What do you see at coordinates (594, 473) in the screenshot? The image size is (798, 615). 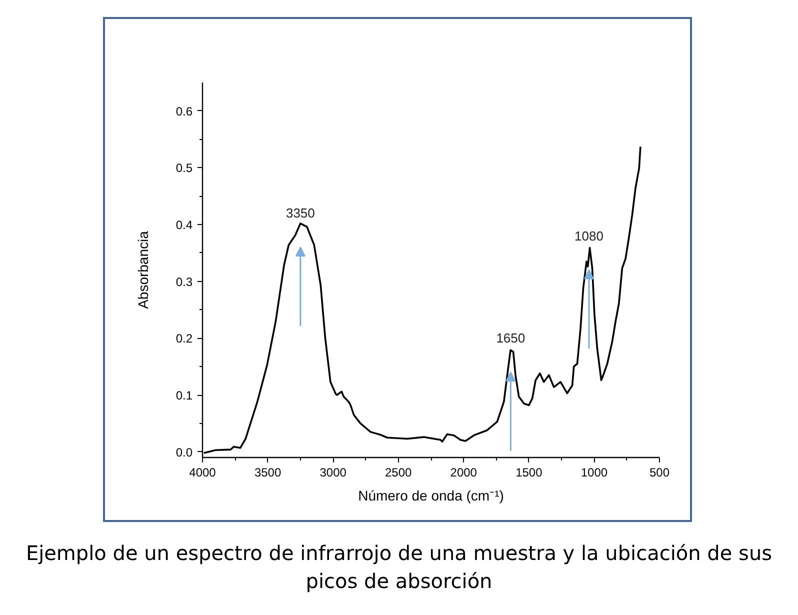 I see `x-tick-label: 1000` at bounding box center [594, 473].